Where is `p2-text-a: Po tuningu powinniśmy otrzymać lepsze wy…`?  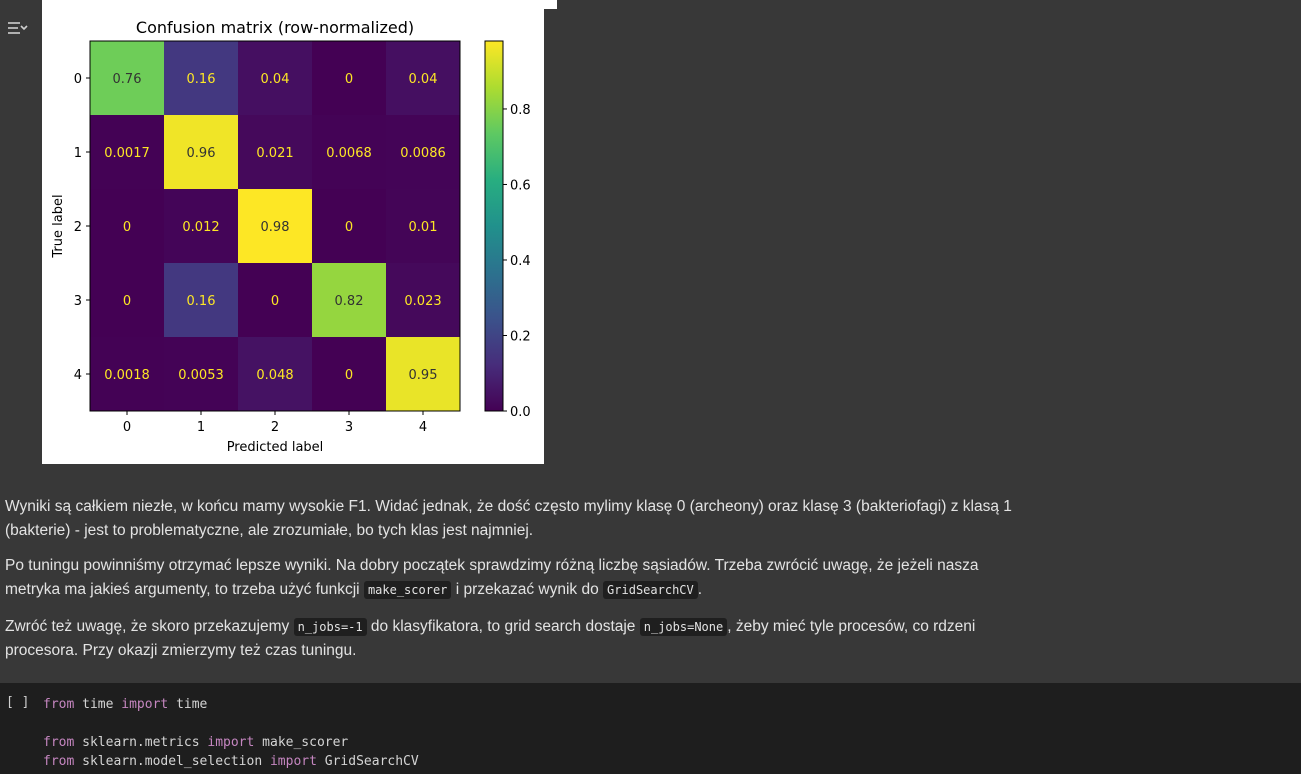
p2-text-a: Po tuningu powinniśmy otrzymać lepsze wy… is located at coordinates (492, 577).